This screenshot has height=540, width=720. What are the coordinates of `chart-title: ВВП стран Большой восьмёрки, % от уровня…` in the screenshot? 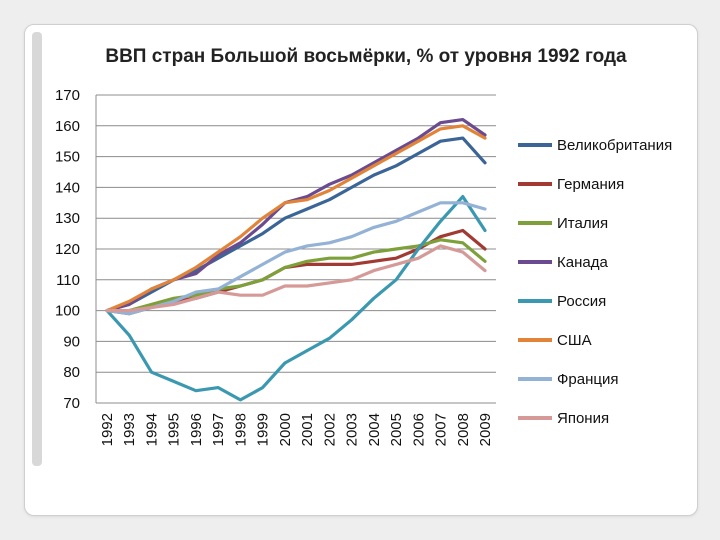 It's located at (366, 56).